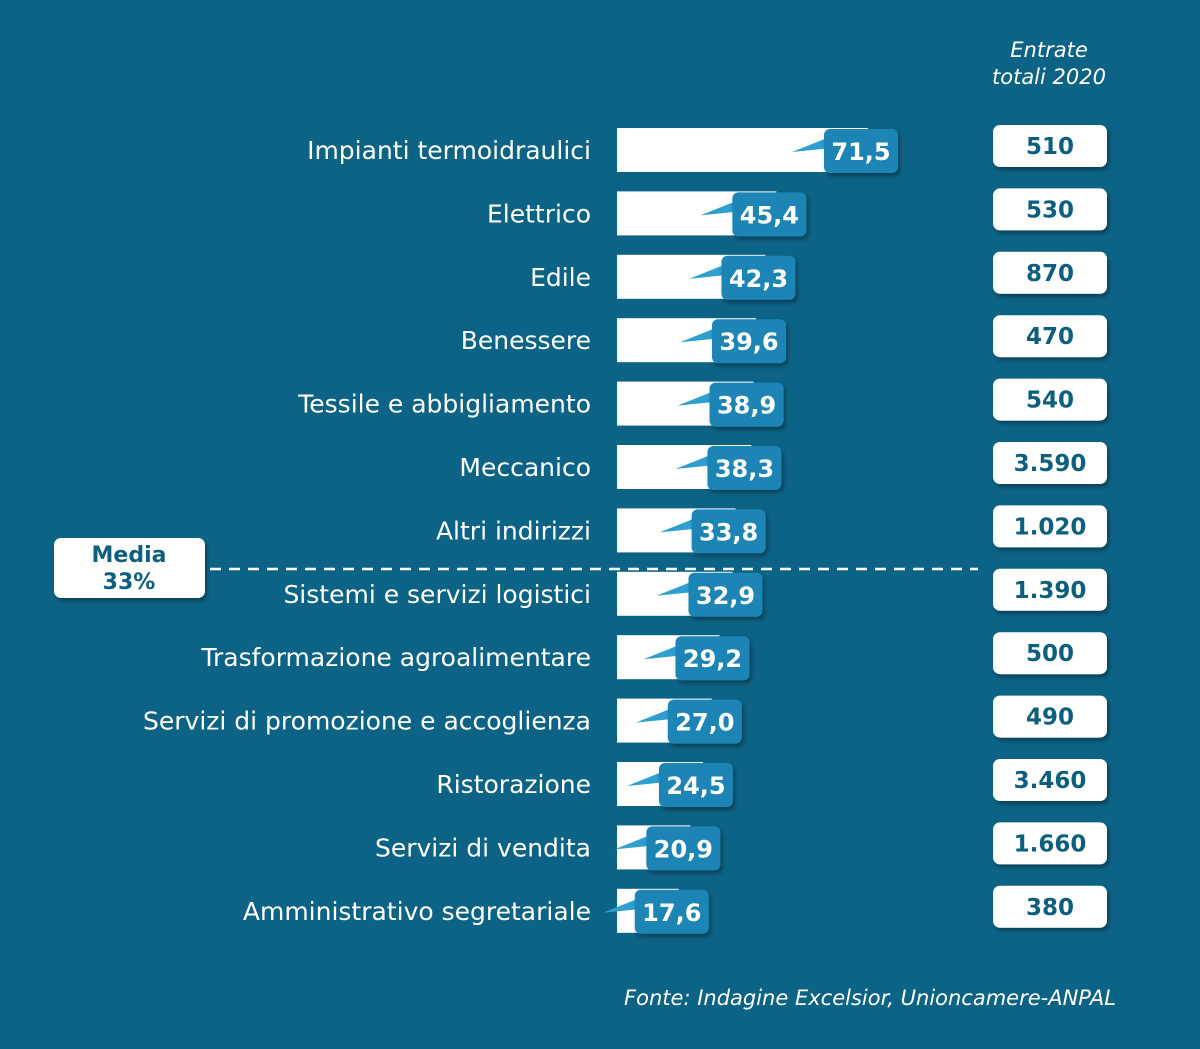 The height and width of the screenshot is (1049, 1200). I want to click on total-label: 870, so click(1050, 274).